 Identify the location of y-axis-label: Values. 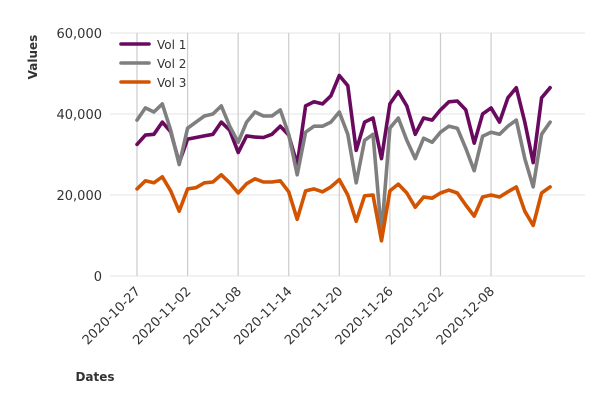
(33, 57).